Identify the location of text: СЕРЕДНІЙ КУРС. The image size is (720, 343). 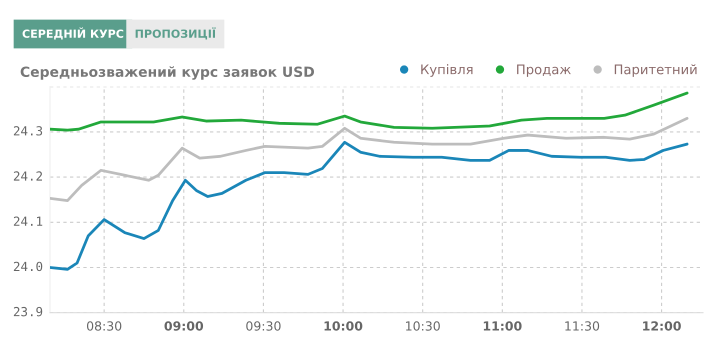
(73, 33).